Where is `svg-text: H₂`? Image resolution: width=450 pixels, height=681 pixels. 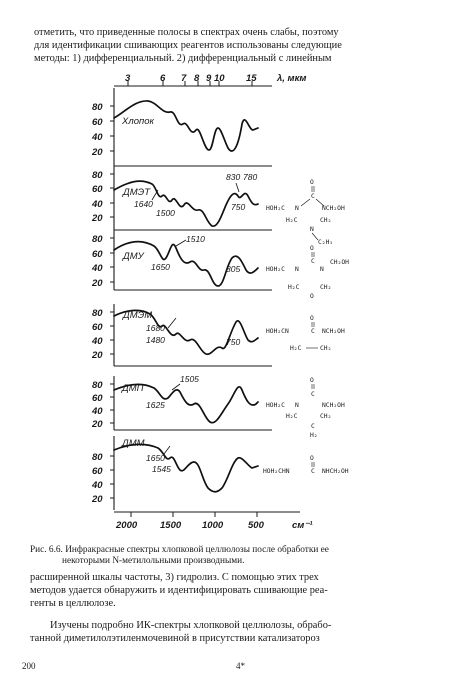 svg-text: H₂ is located at coordinates (314, 435).